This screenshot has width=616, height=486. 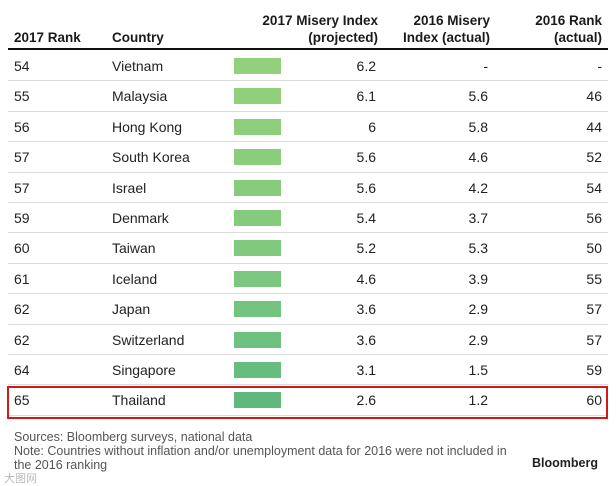 What do you see at coordinates (138, 66) in the screenshot?
I see `country-cell: Vietnam` at bounding box center [138, 66].